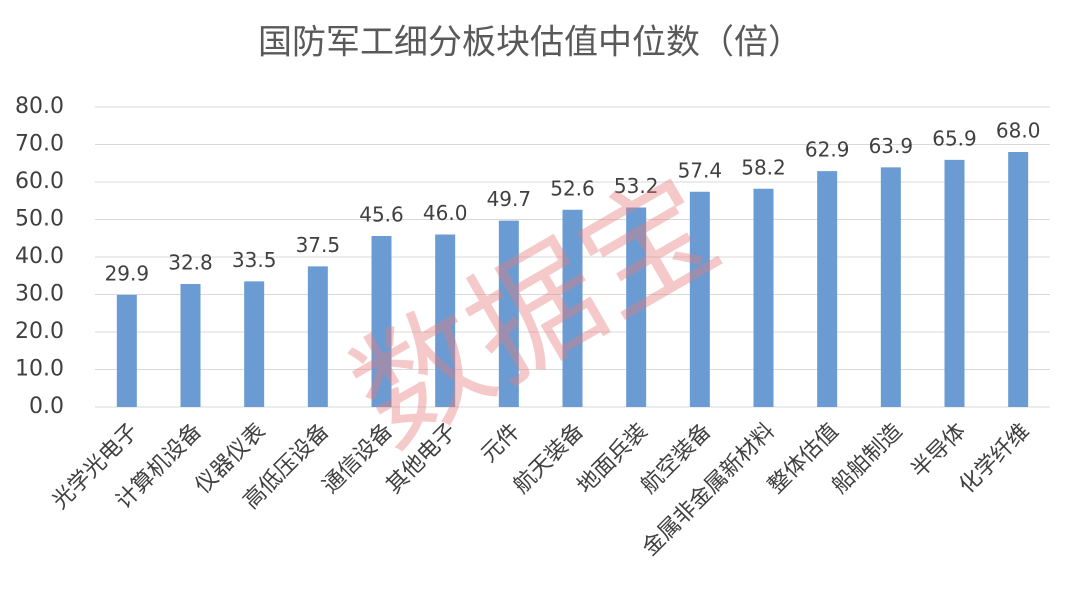 This screenshot has width=1080, height=613. Describe the element at coordinates (509, 199) in the screenshot. I see `data-label: 49.7` at that location.